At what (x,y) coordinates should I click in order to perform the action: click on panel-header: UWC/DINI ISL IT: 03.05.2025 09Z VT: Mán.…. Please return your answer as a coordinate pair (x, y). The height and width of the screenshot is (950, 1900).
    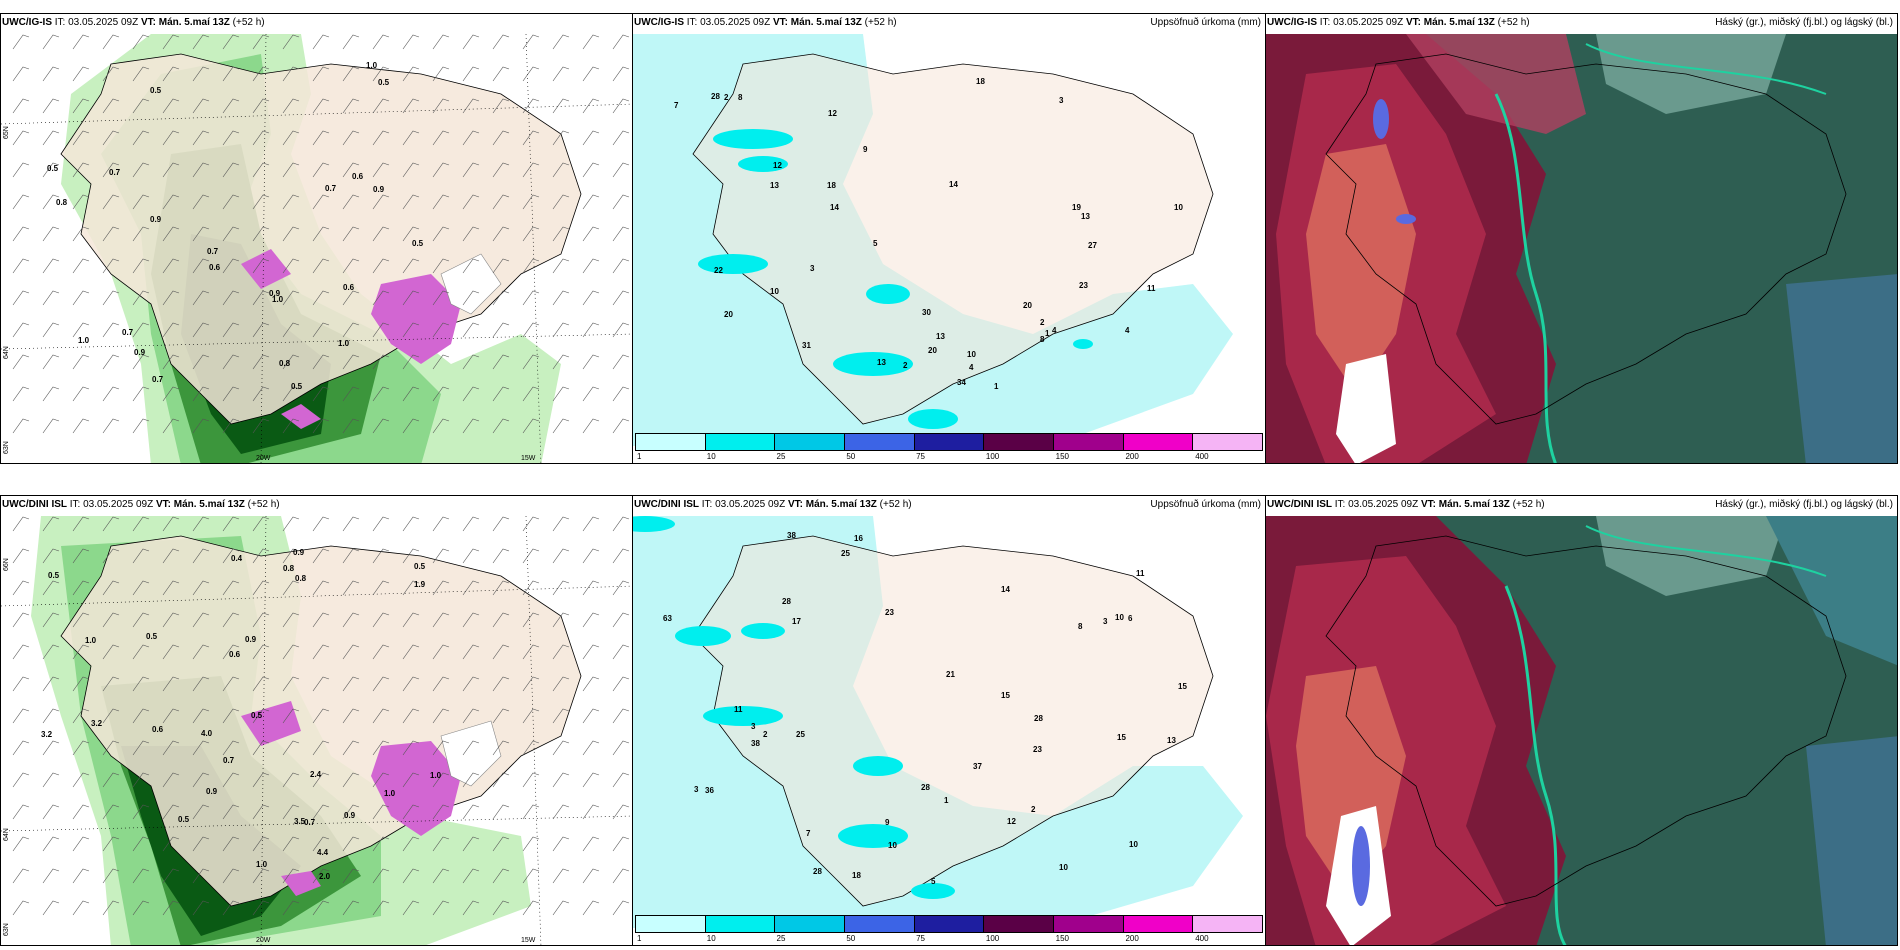
    Looking at the image, I should click on (141, 504).